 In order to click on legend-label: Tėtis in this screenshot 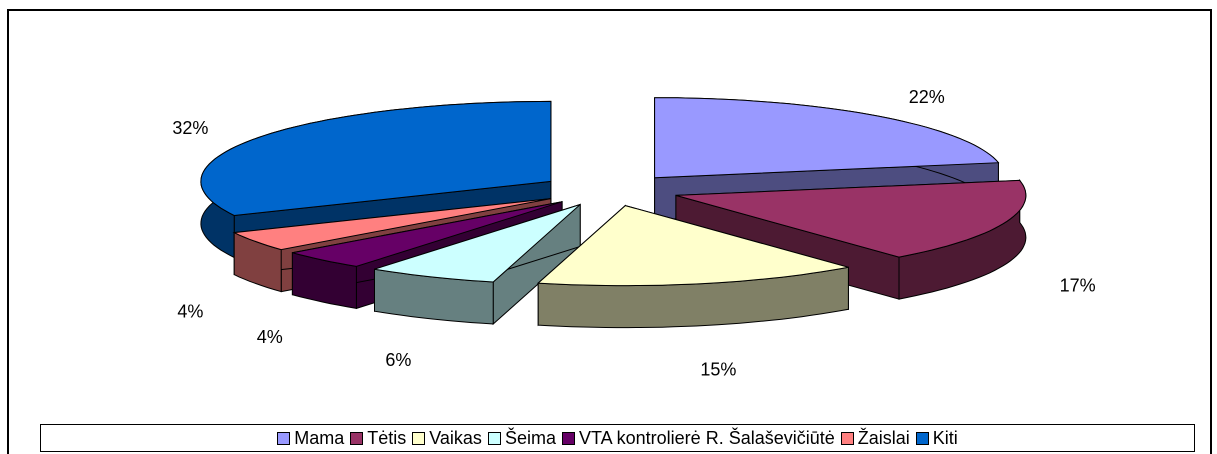, I will do `click(387, 437)`.